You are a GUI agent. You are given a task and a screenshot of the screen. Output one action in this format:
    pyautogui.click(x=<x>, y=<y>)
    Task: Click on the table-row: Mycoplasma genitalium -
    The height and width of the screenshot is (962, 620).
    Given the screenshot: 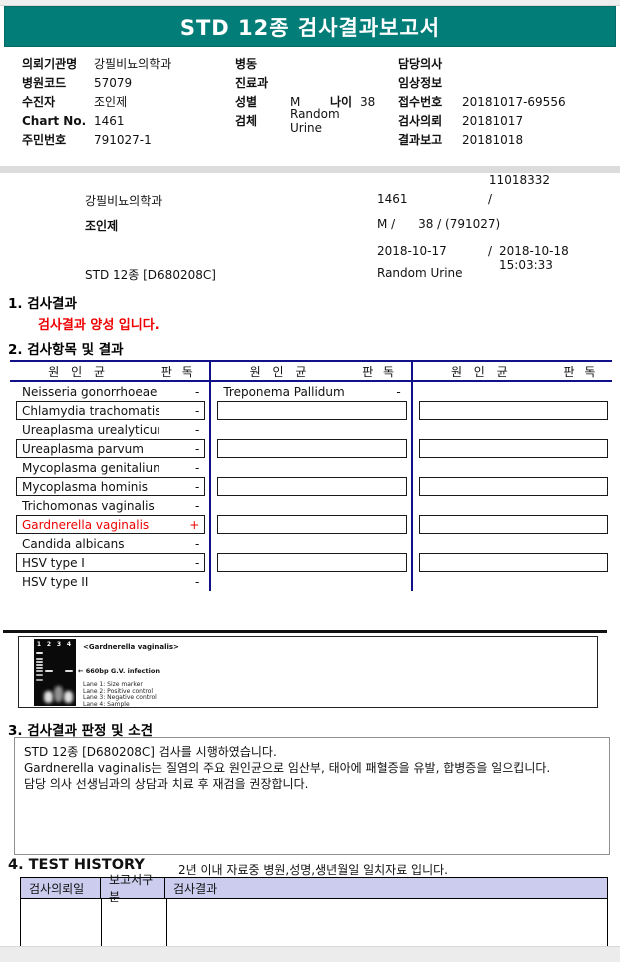 What is the action you would take?
    pyautogui.click(x=111, y=467)
    